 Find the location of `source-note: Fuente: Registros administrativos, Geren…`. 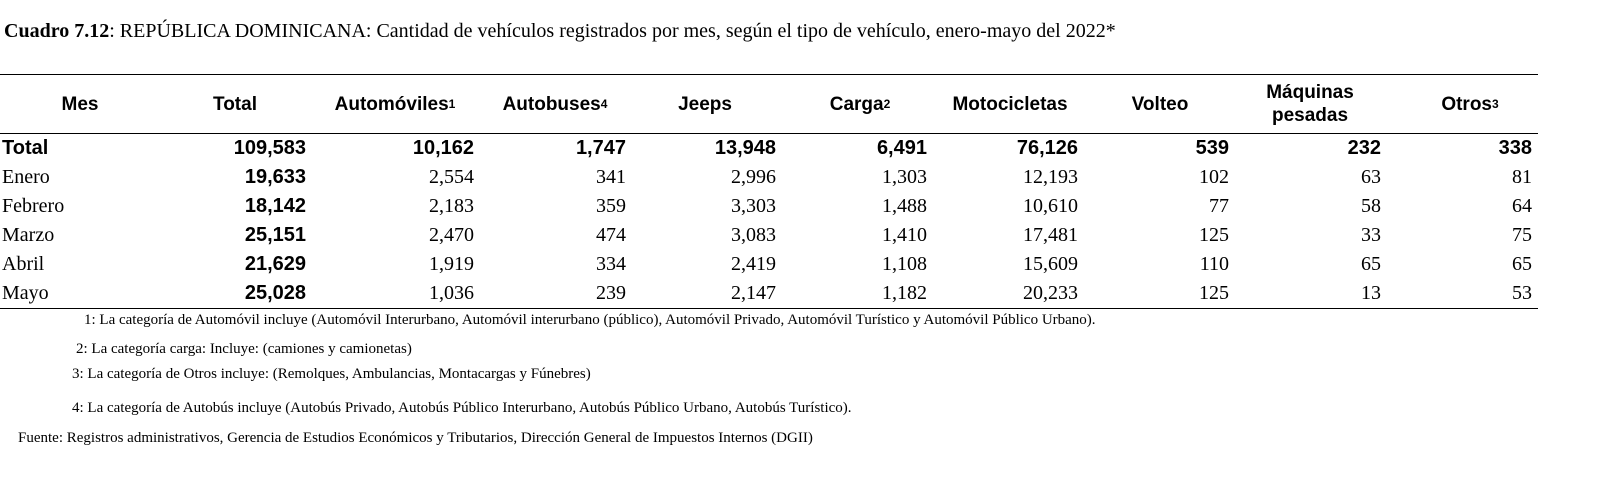

source-note: Fuente: Registros administrativos, Geren… is located at coordinates (415, 438).